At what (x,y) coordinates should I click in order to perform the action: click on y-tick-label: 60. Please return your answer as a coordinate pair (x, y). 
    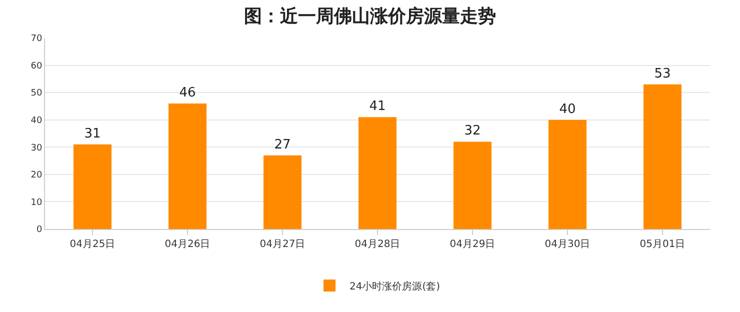
    Looking at the image, I should click on (36, 66).